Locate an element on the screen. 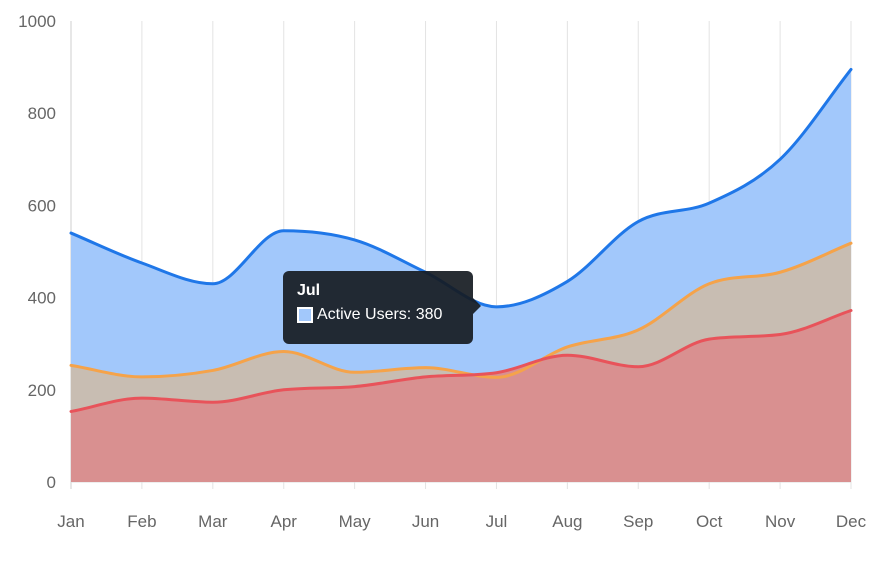 The width and height of the screenshot is (871, 562). x-tick-label: Aug is located at coordinates (567, 521).